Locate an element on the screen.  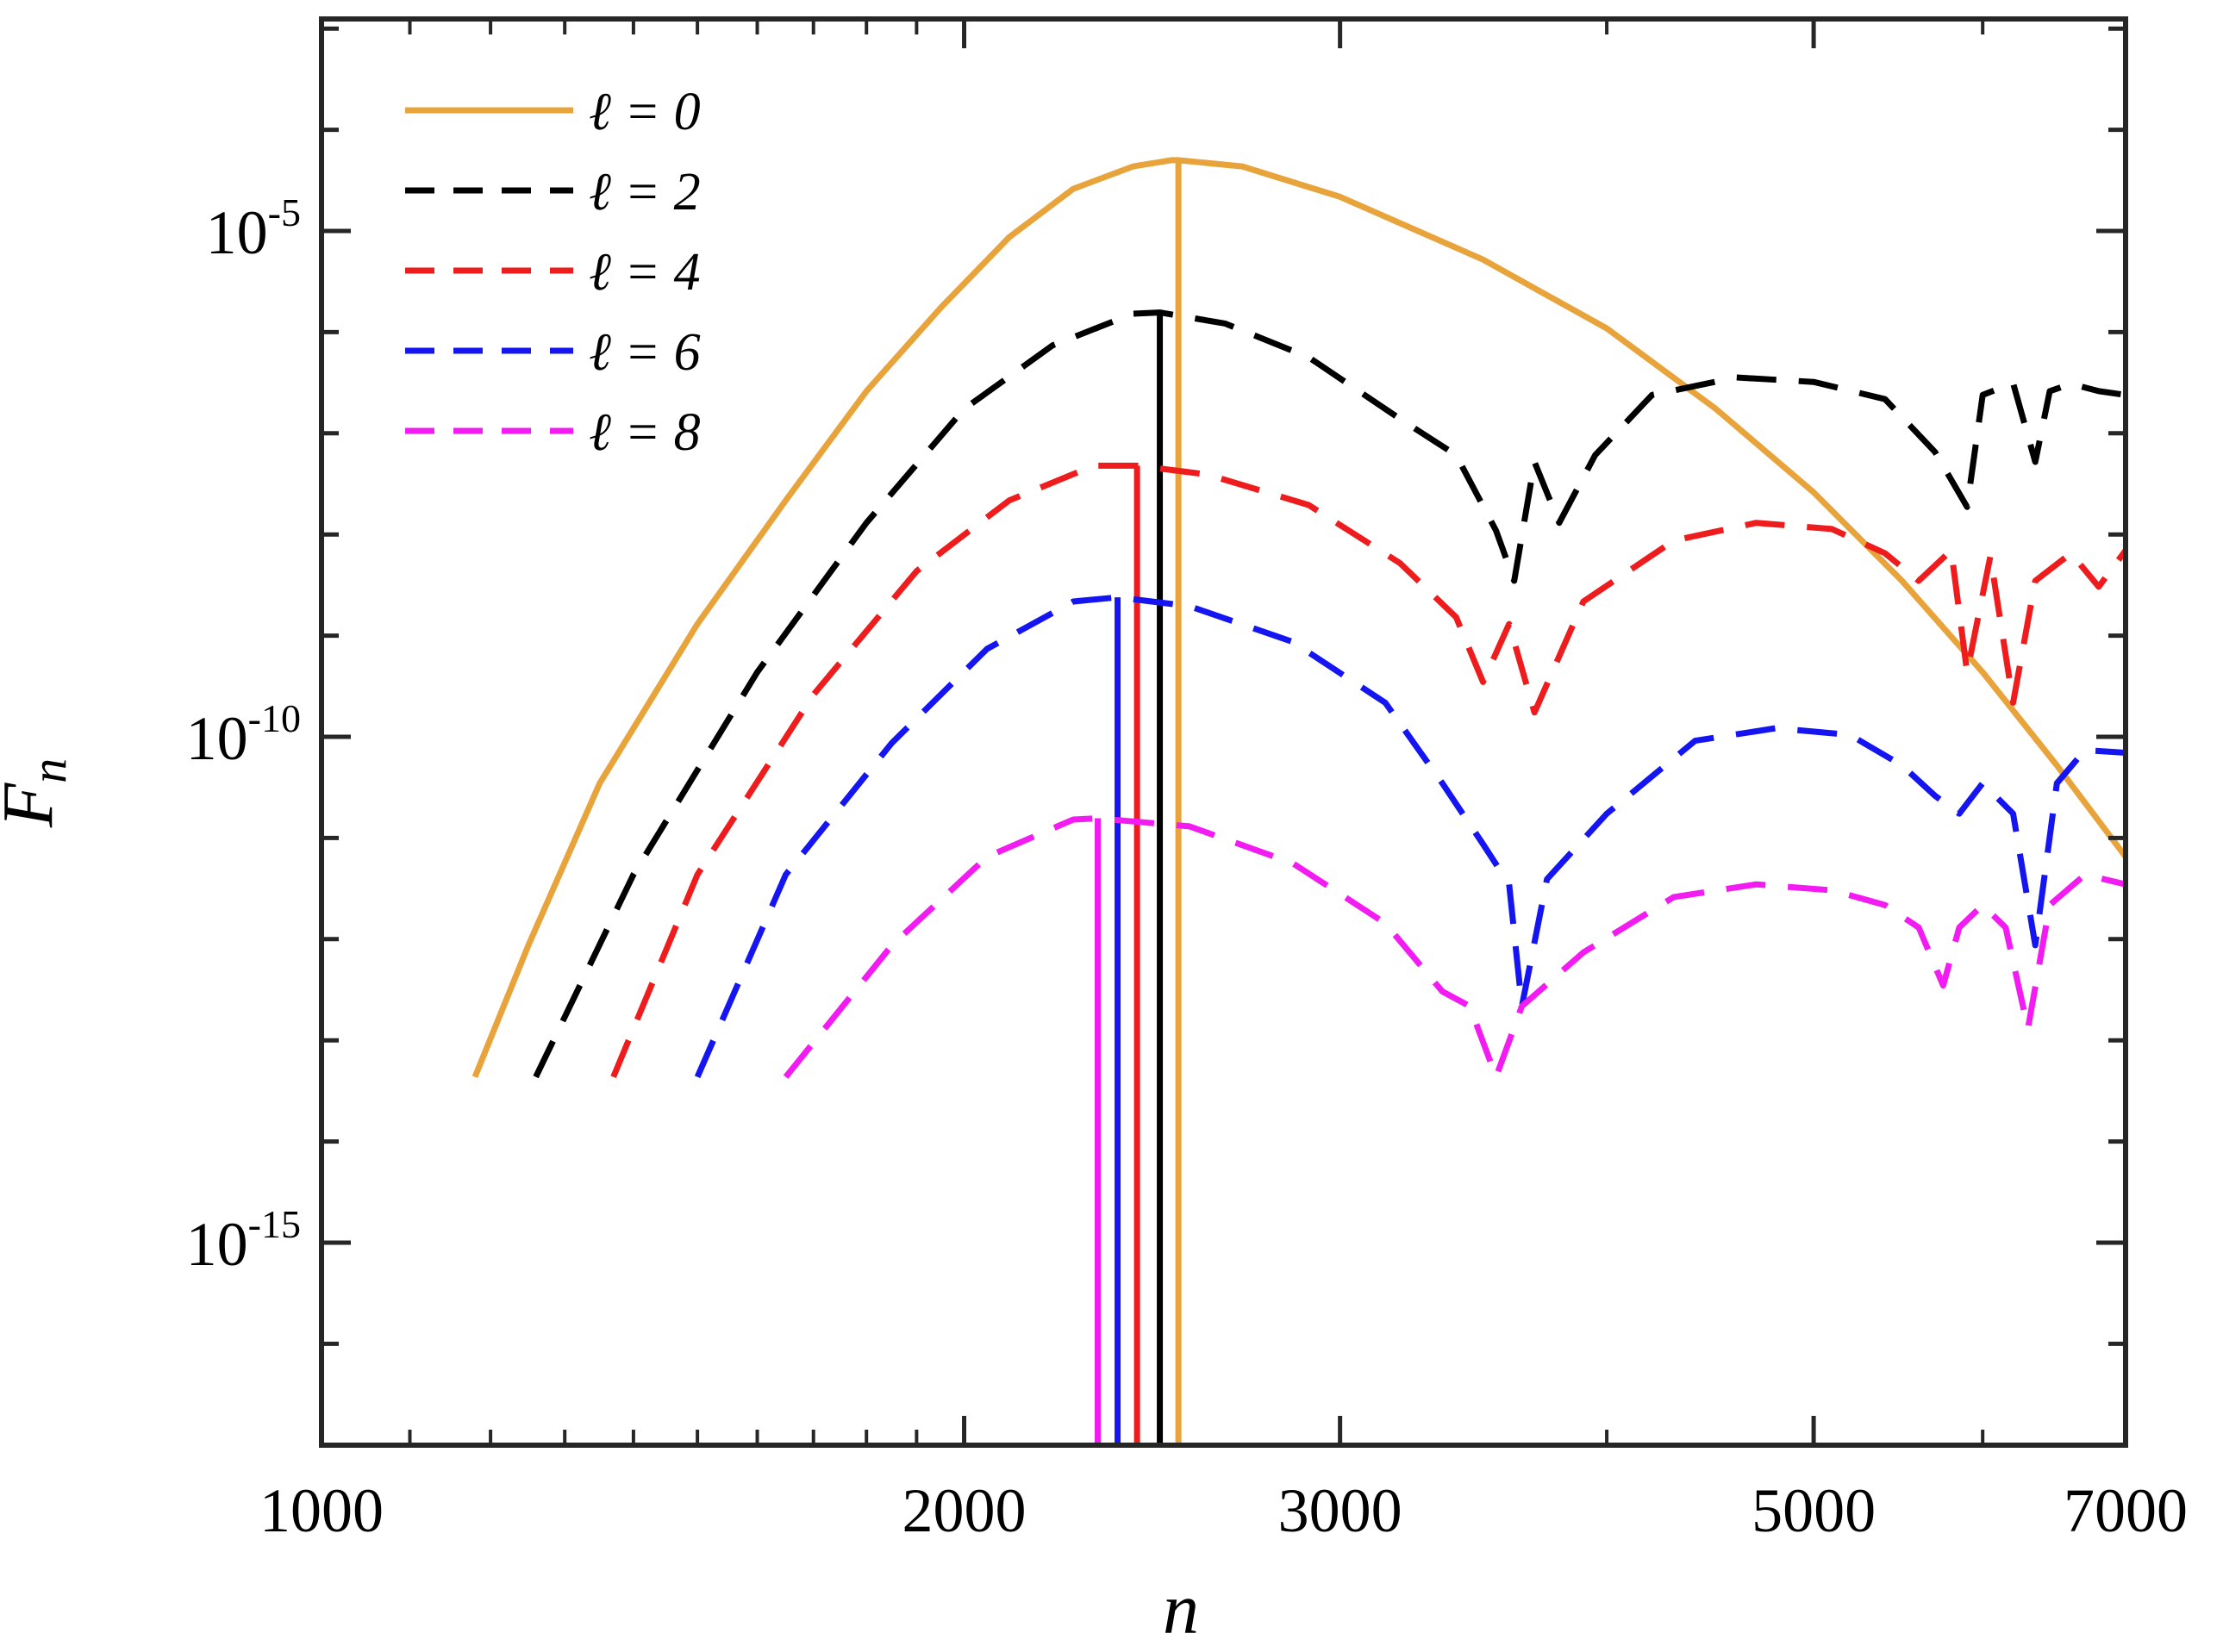
legend-label-l4: ℓ = 4 is located at coordinates (645, 272).